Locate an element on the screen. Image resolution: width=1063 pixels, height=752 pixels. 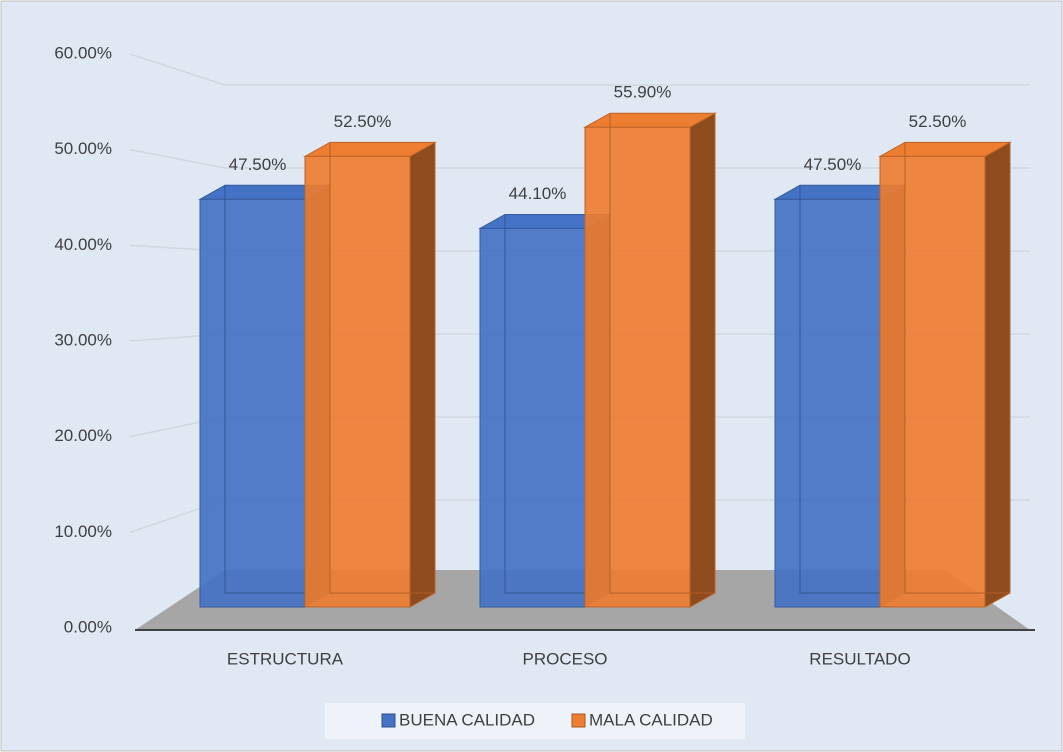
y-tick-label: 50.00% is located at coordinates (83, 148).